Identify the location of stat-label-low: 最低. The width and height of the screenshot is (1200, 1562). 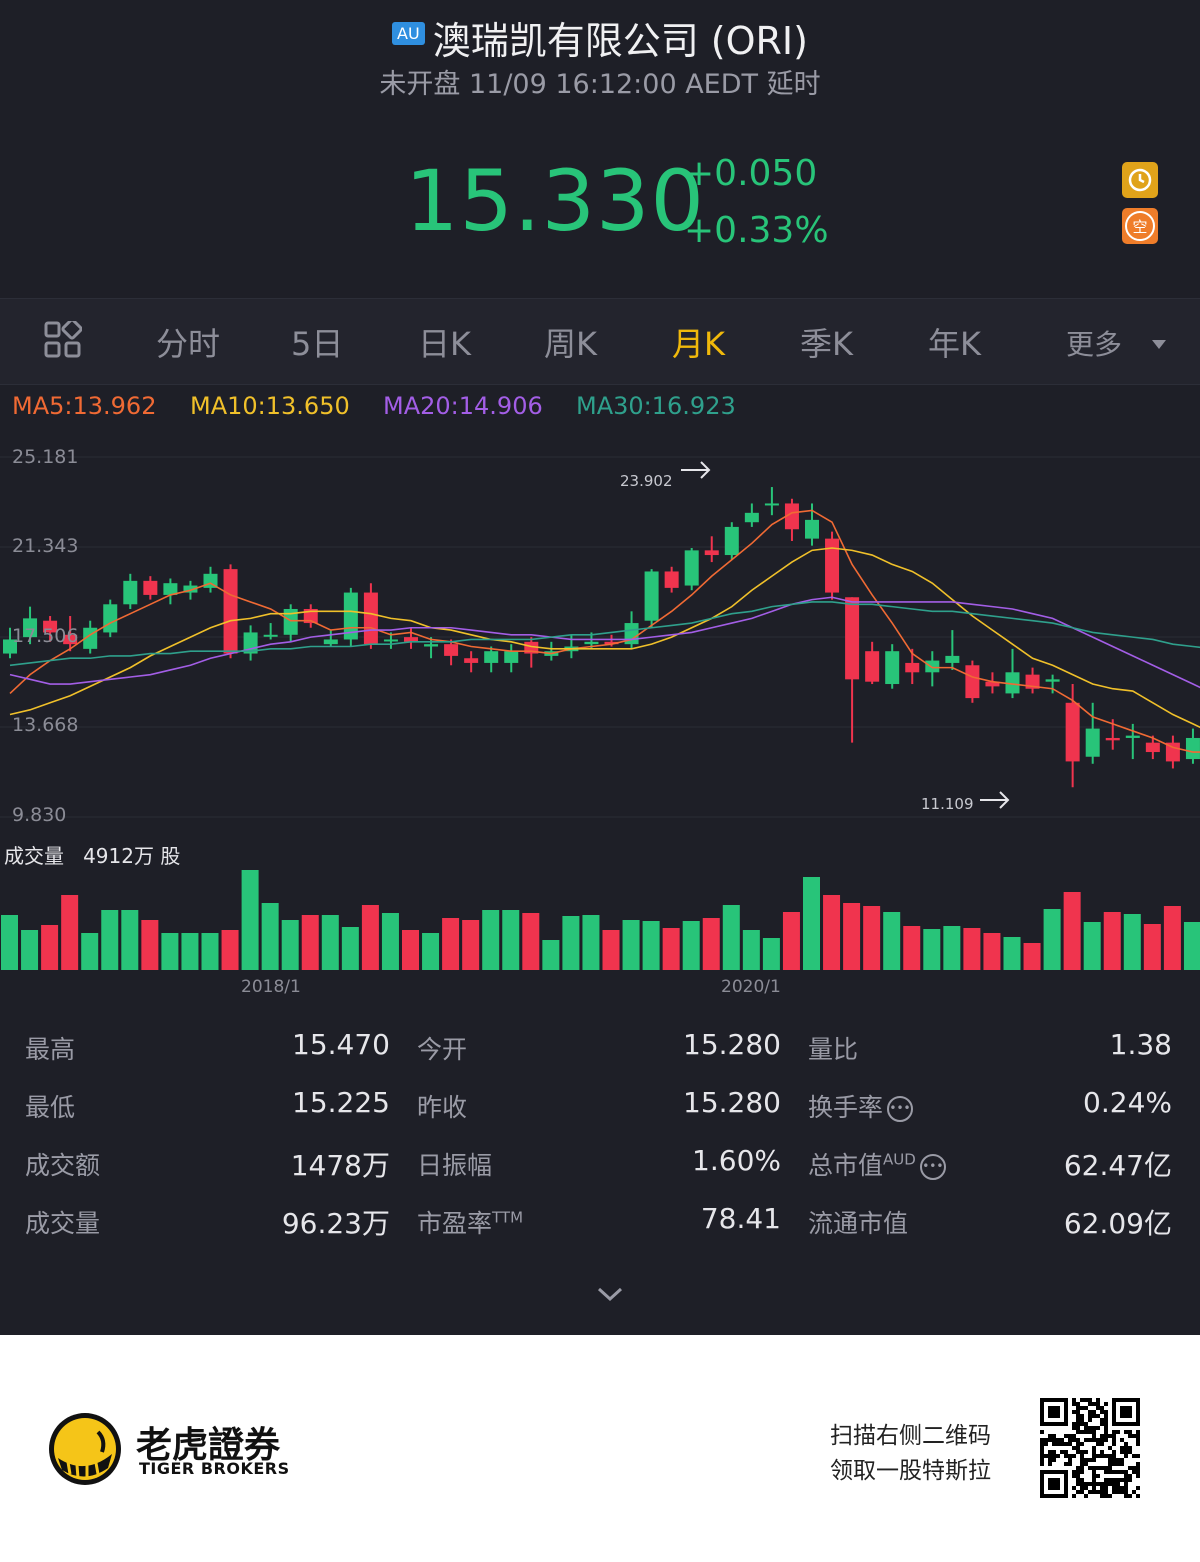
(50, 1107).